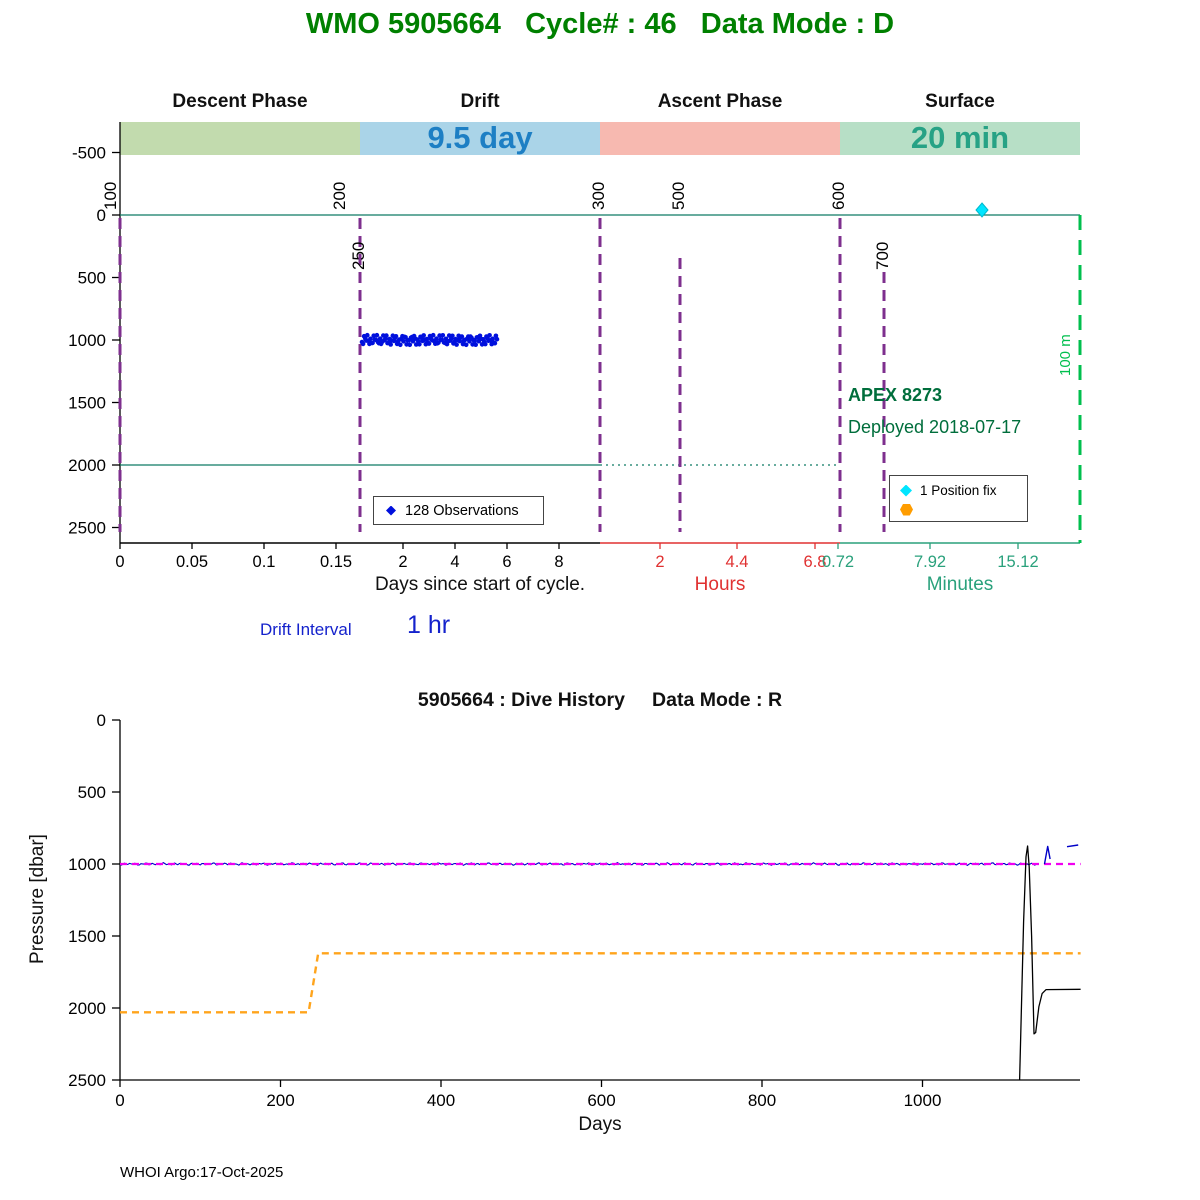 The height and width of the screenshot is (1200, 1200). I want to click on figure-title: WMO 5905664 Cycle# : 46 Data Mode : D, so click(600, 24).